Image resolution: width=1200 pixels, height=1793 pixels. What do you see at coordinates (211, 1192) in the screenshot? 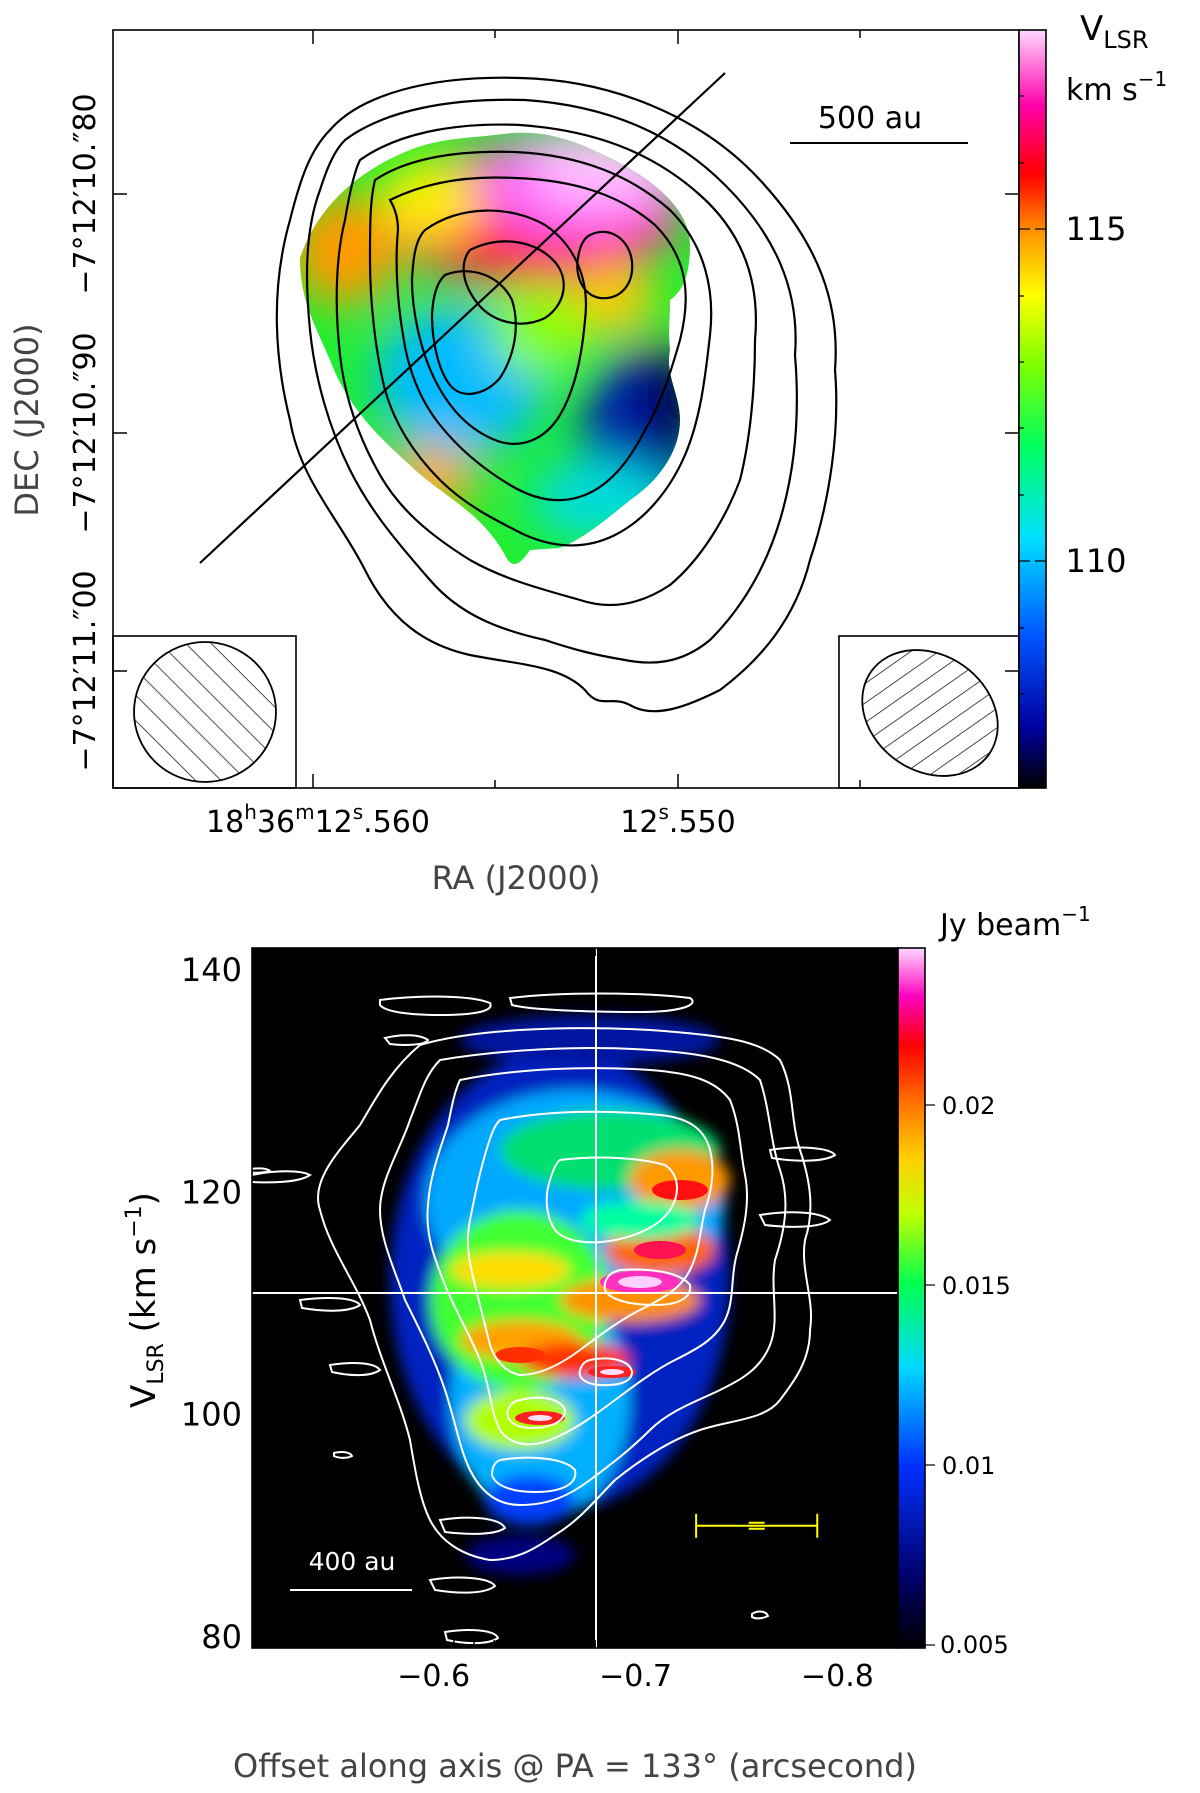
I see `pv-y-tick-label: 120` at bounding box center [211, 1192].